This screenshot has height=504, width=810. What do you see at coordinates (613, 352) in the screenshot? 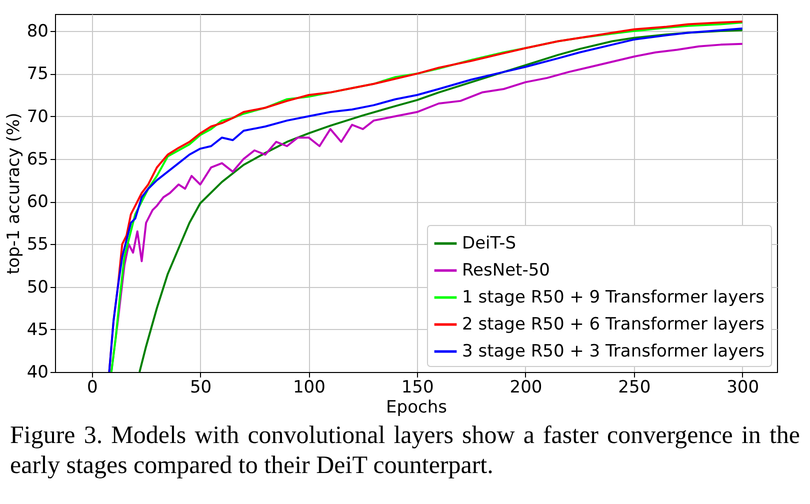
I see `legend-label: 3 stage R50 + 3 Transformer layers` at bounding box center [613, 352].